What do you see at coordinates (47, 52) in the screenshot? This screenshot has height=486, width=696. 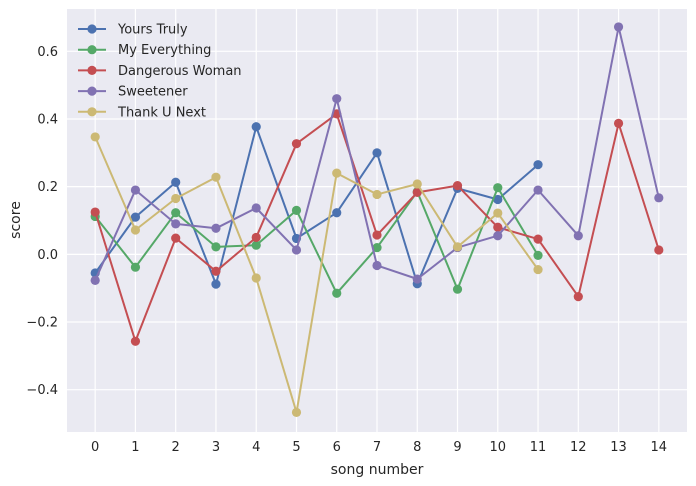 I see `y-tick-label: 0.6` at bounding box center [47, 52].